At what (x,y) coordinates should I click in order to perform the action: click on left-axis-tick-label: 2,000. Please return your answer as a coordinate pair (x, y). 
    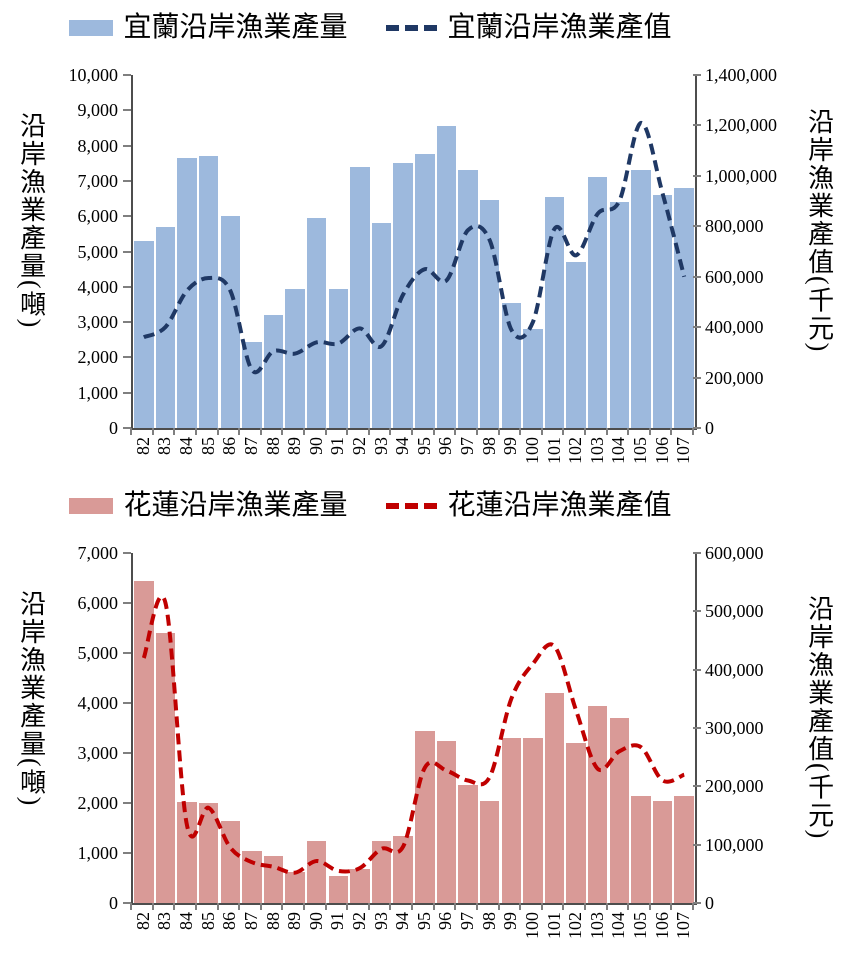
    Looking at the image, I should click on (98, 803).